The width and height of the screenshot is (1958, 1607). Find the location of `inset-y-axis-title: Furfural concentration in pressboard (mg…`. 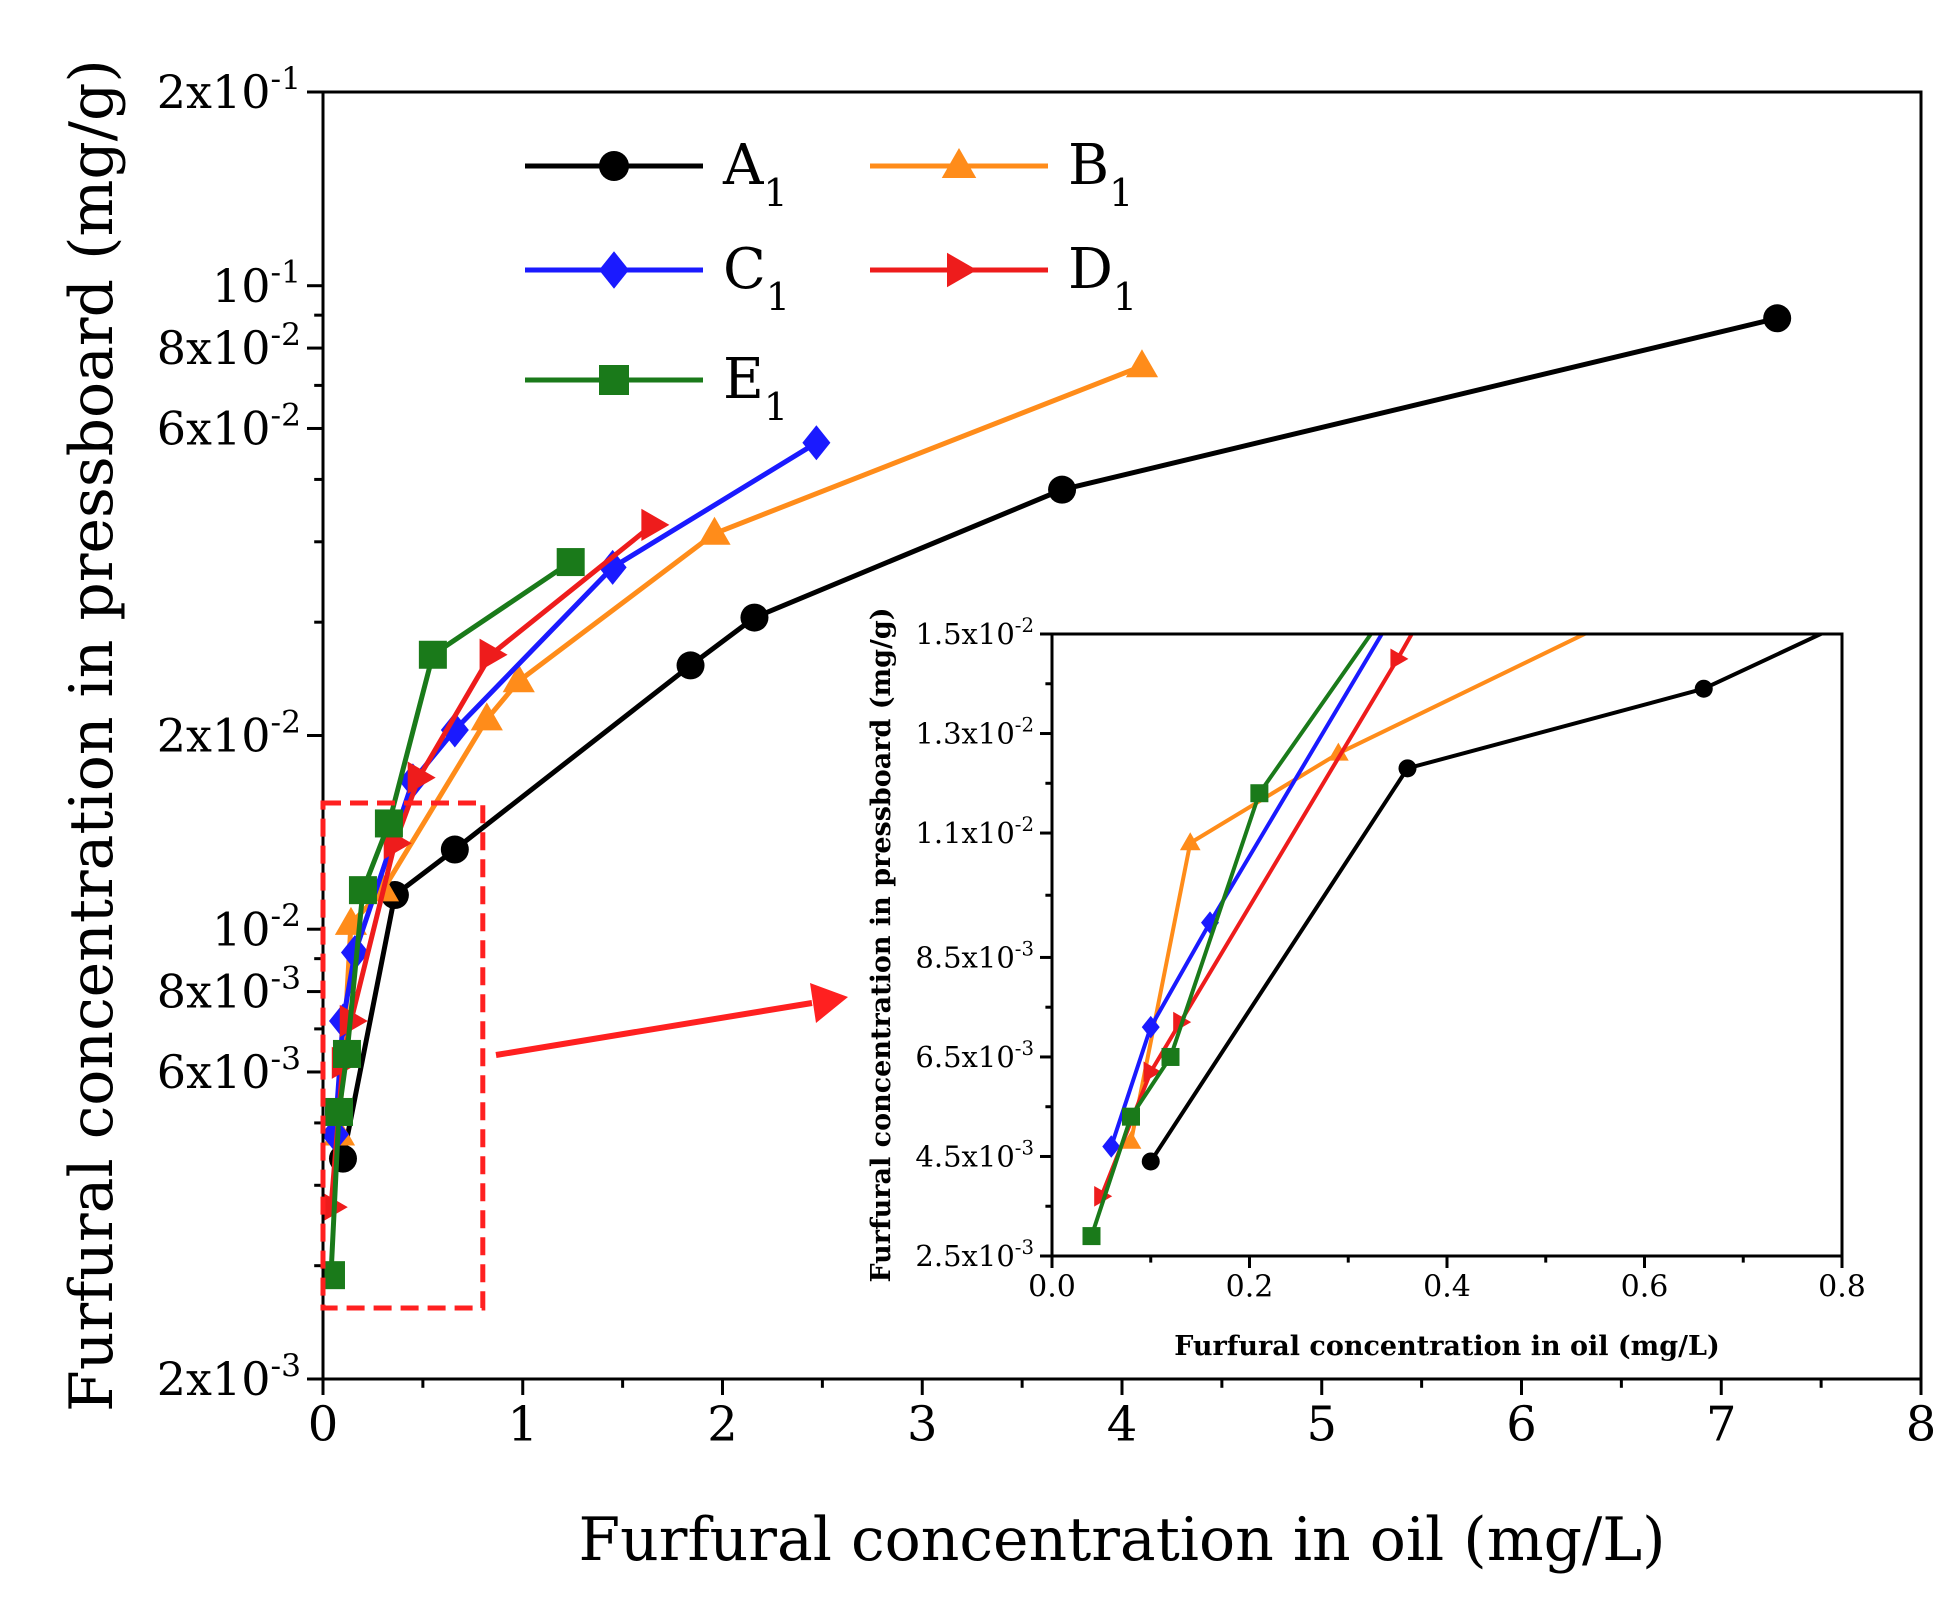

inset-y-axis-title: Furfural concentration in pressboard (mg… is located at coordinates (881, 944).